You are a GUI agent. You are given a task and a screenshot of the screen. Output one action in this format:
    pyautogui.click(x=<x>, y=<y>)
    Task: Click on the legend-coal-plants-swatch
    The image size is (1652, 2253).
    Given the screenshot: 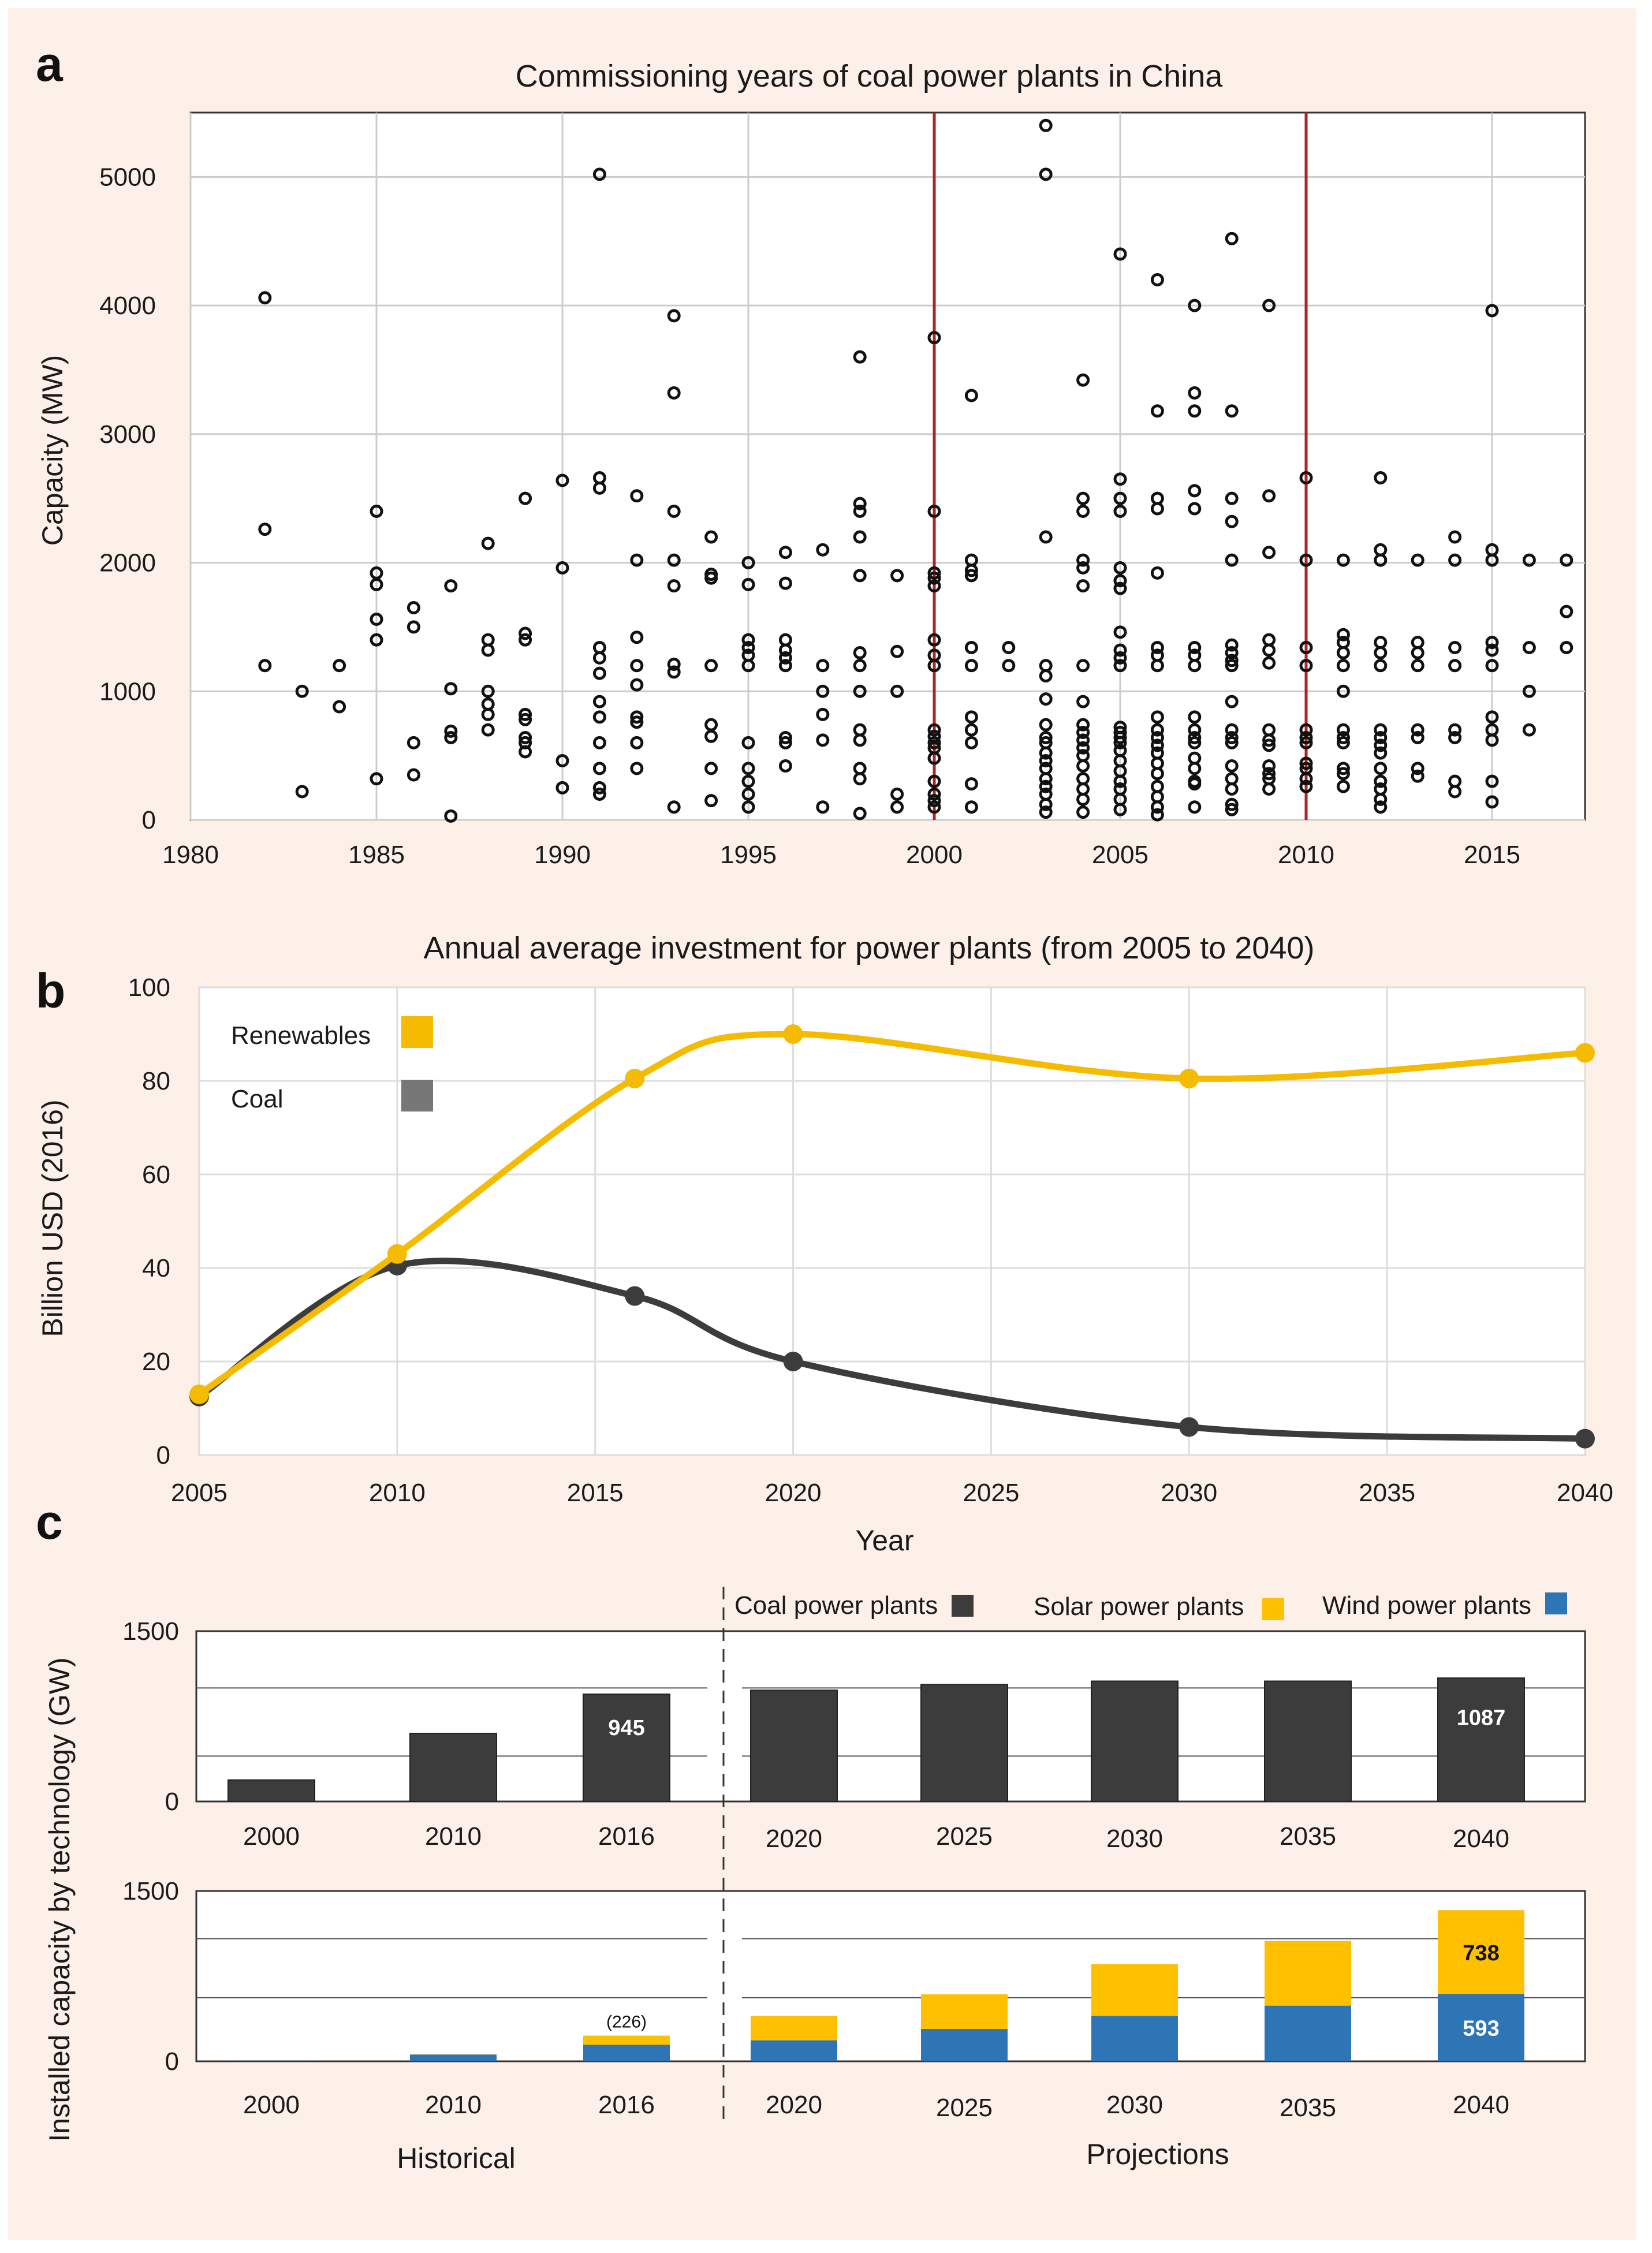 What is the action you would take?
    pyautogui.click(x=963, y=1606)
    